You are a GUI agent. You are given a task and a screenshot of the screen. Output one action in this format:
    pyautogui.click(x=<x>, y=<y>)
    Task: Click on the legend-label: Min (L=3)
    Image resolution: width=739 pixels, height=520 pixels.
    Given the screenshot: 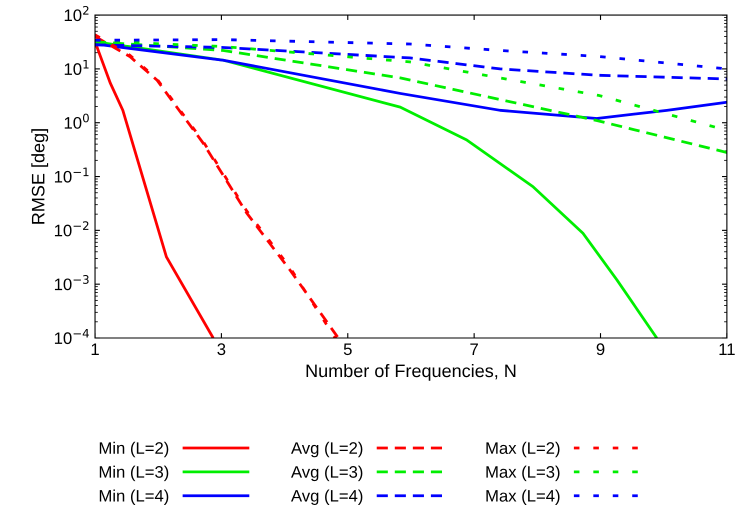 What is the action you would take?
    pyautogui.click(x=134, y=474)
    